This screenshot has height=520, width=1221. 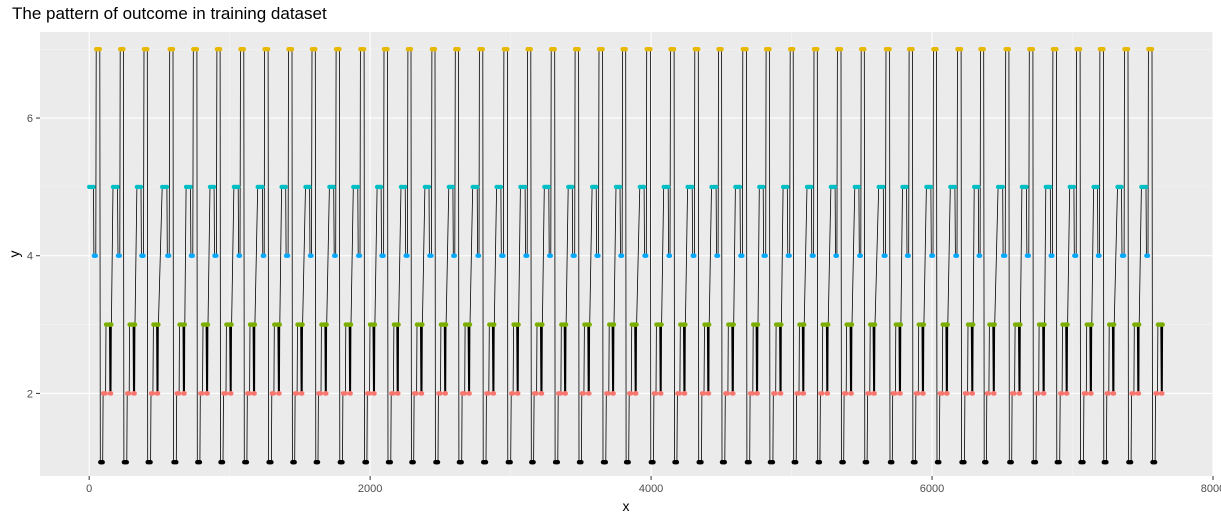 What do you see at coordinates (14, 254) in the screenshot?
I see `y-axis-title: y` at bounding box center [14, 254].